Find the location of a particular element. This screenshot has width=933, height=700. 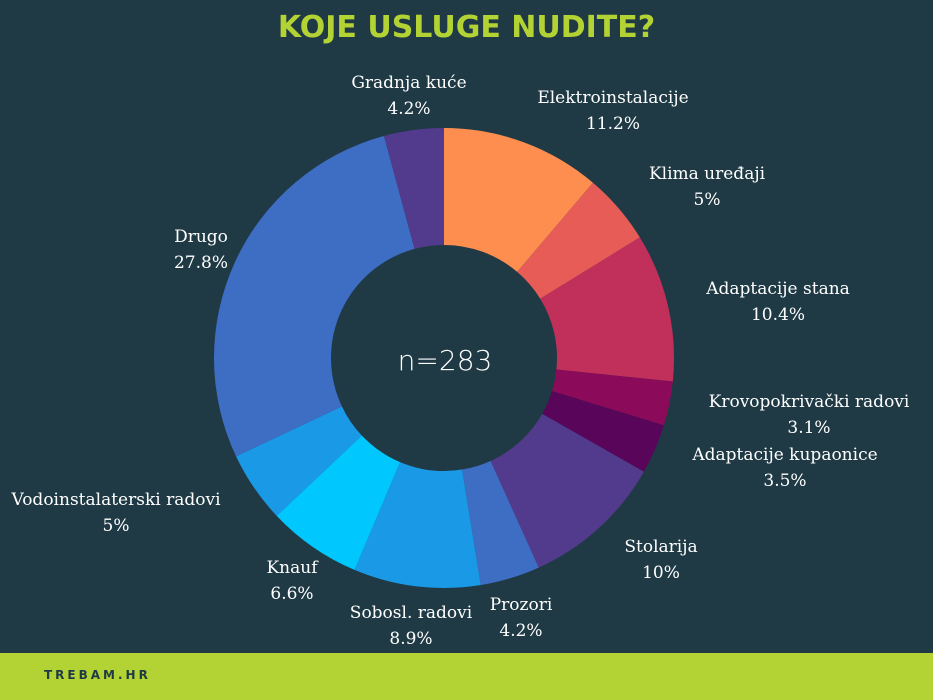

slice-gradnja-ku-e is located at coordinates (413, 188).